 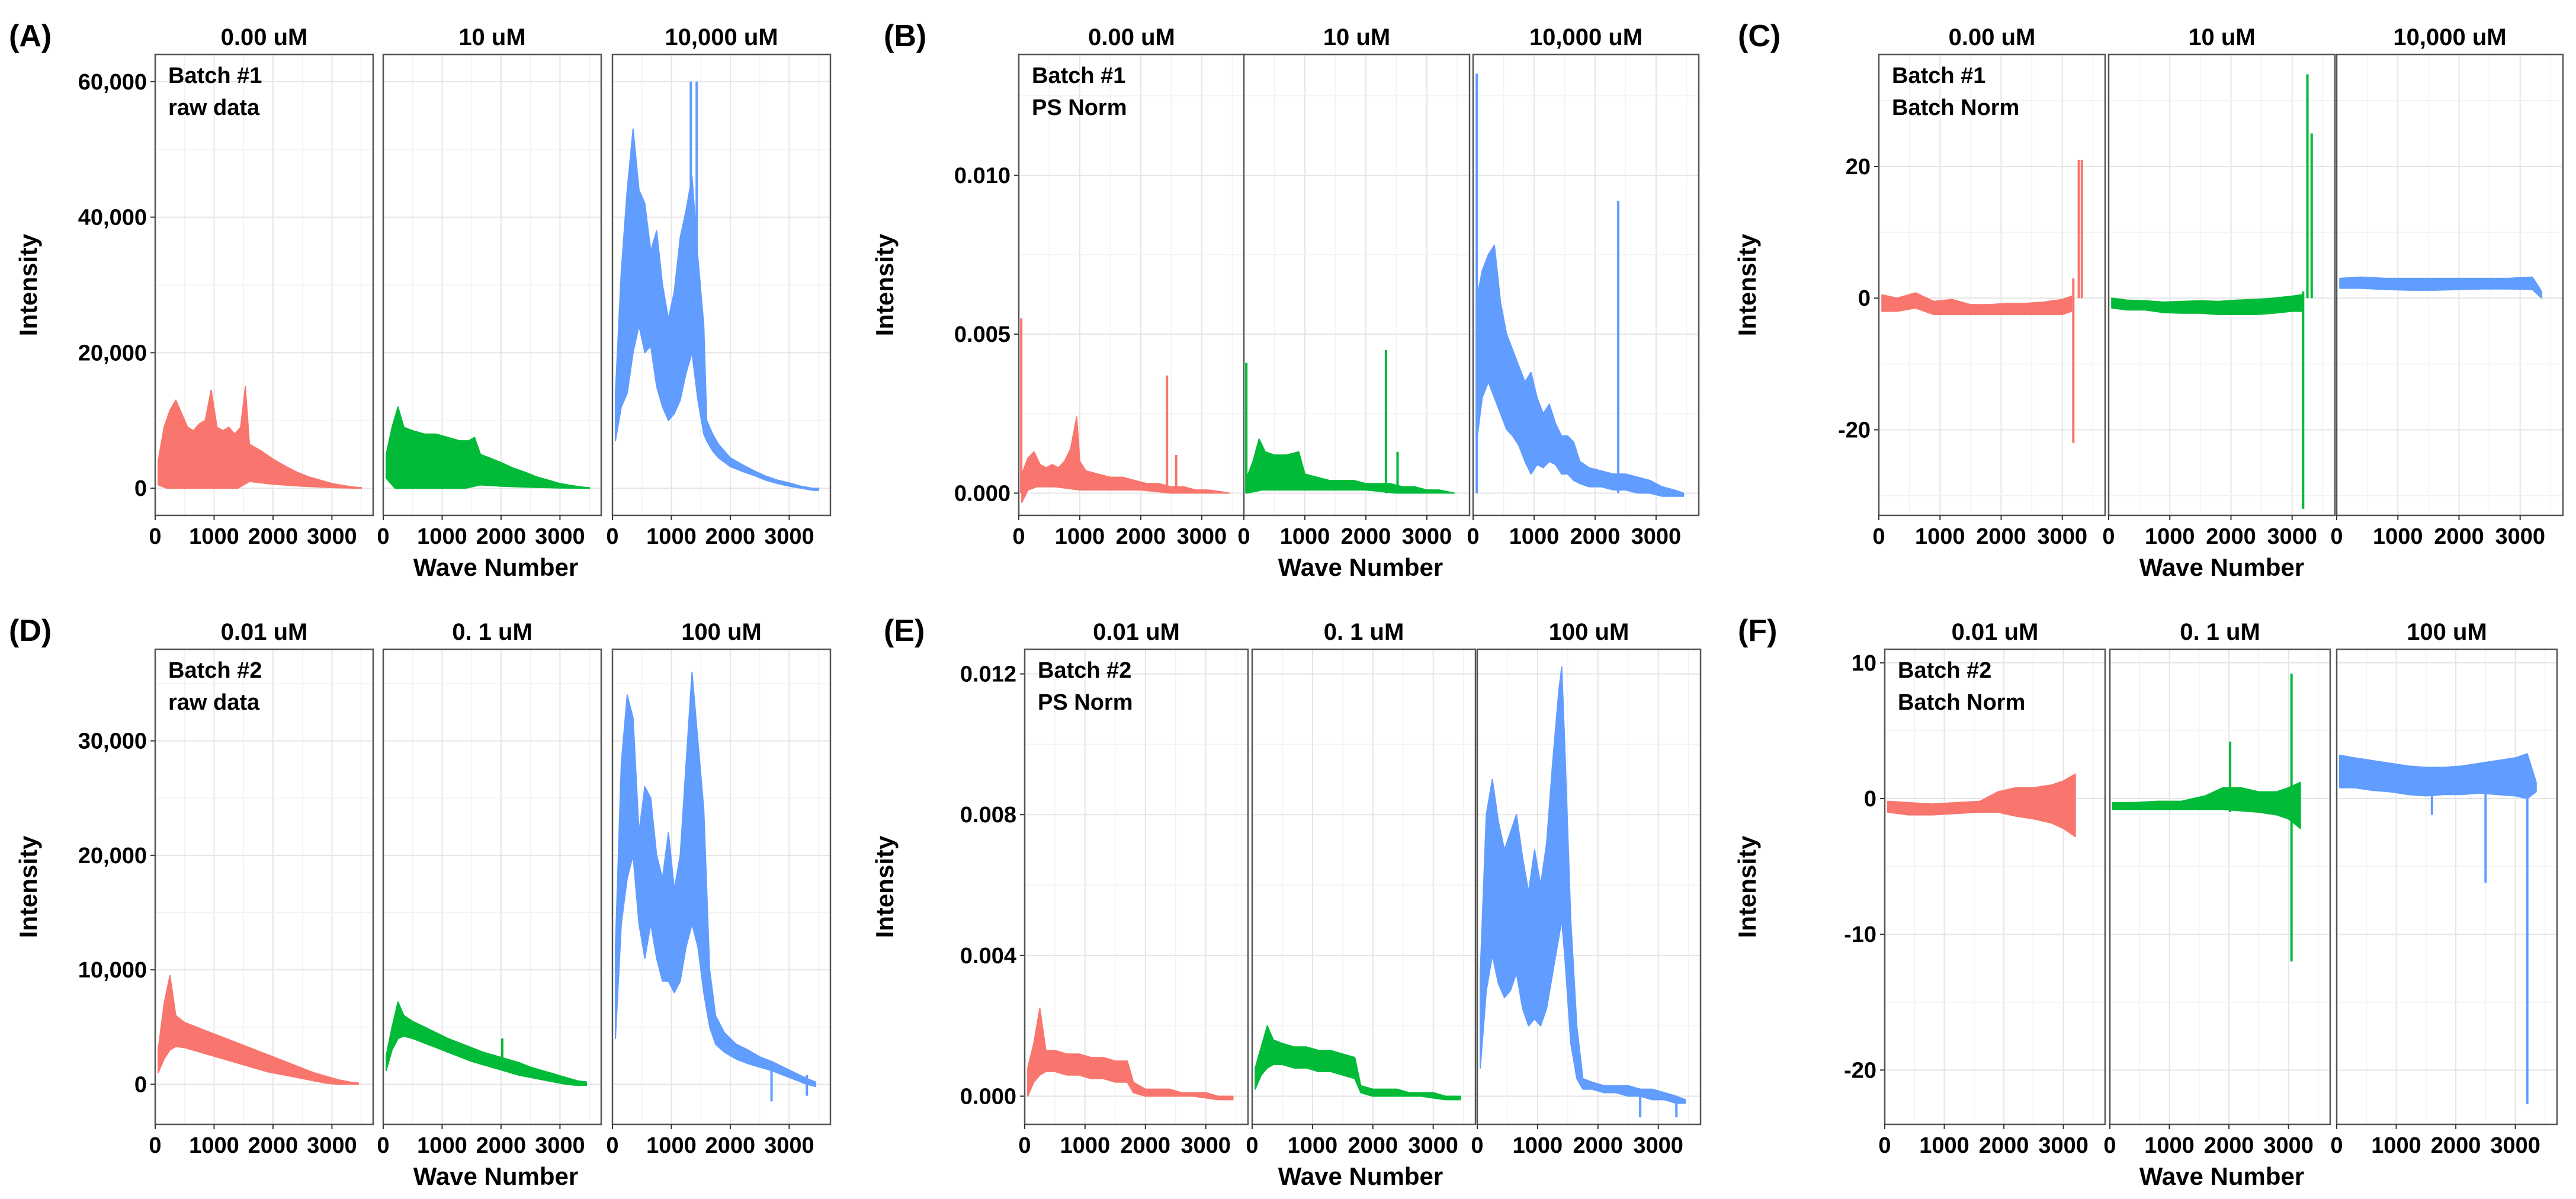 I want to click on y-tick-label: 60,000, so click(x=113, y=82).